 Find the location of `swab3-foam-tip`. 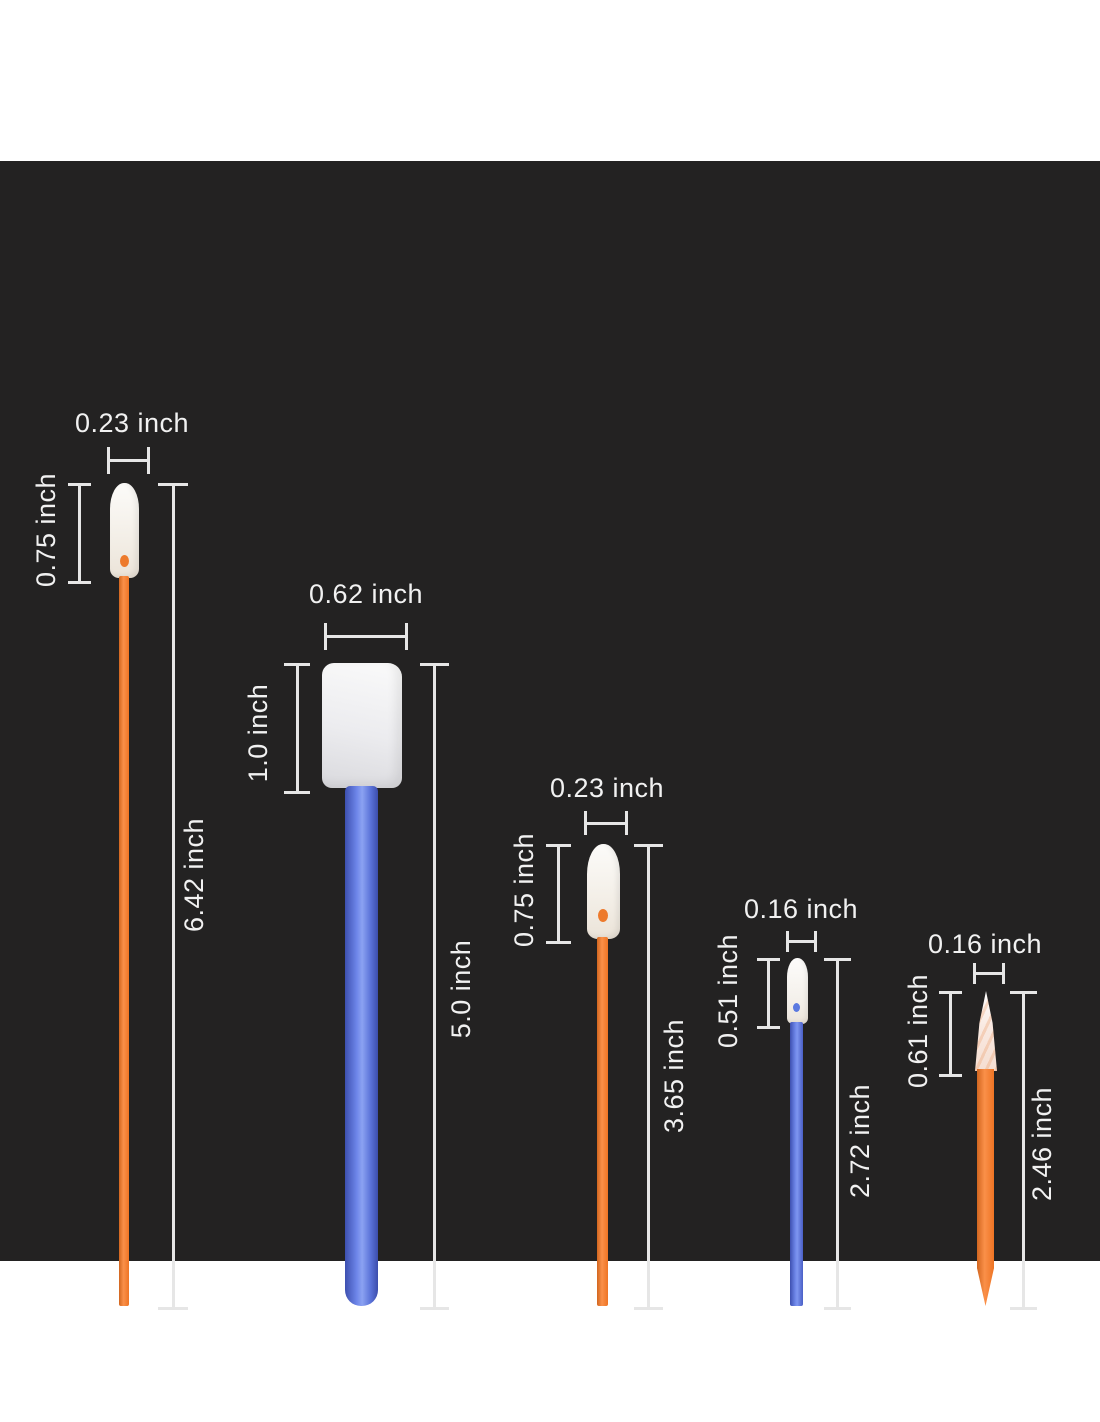

swab3-foam-tip is located at coordinates (603, 891).